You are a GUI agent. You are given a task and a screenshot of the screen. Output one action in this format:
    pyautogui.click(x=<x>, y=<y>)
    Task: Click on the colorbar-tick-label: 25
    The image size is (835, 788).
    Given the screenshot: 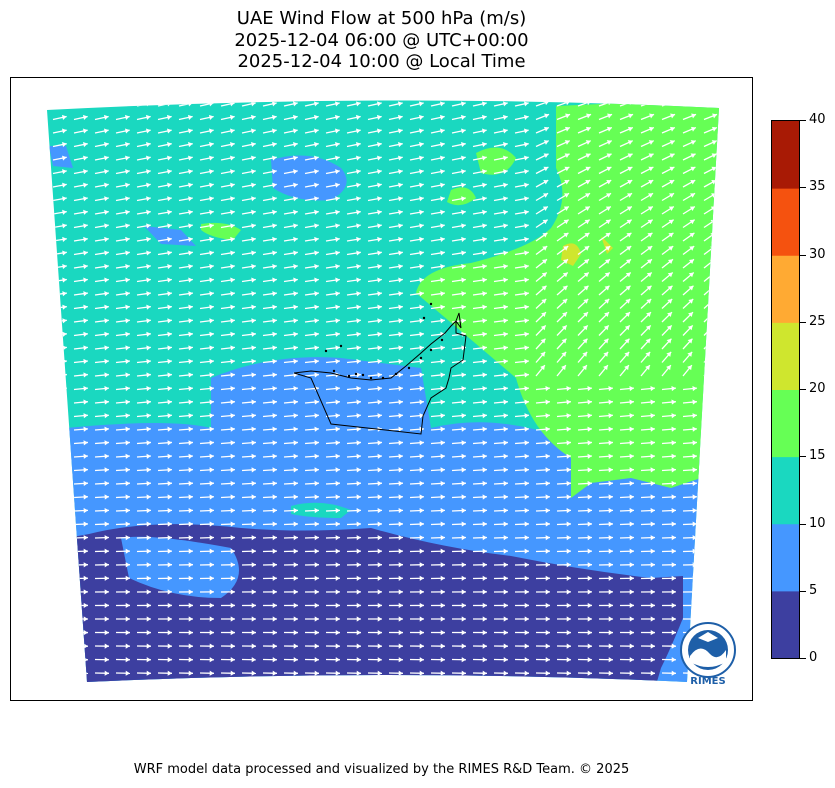 What is the action you would take?
    pyautogui.click(x=817, y=321)
    